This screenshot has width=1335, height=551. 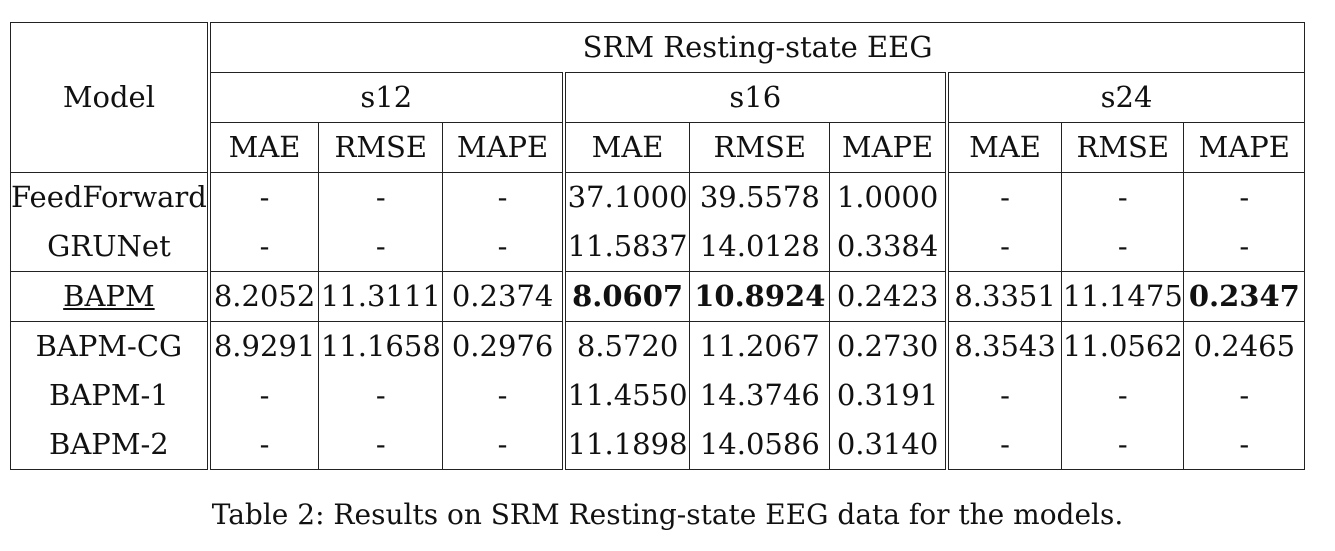 I want to click on table-cell: 37.1000, so click(x=627, y=197).